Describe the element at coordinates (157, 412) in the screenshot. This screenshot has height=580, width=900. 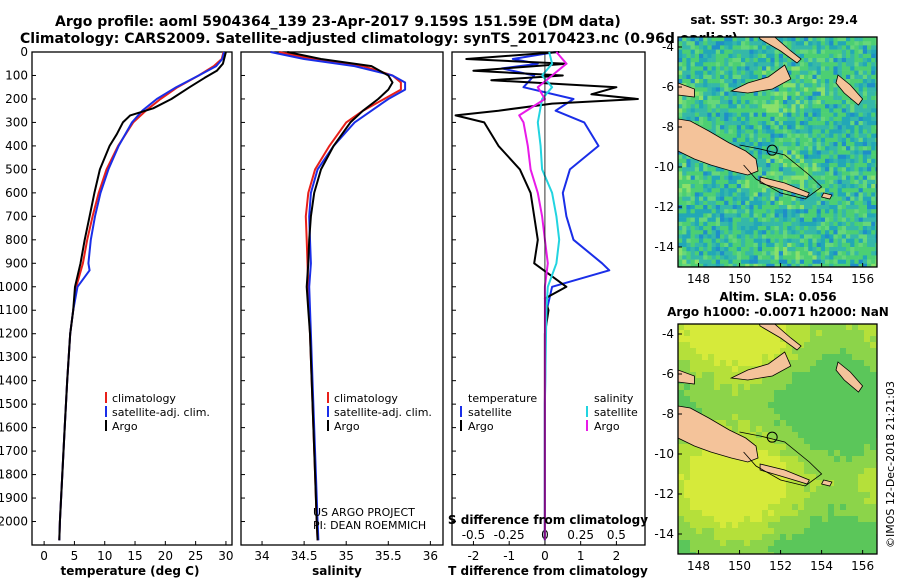
I see `temperature-legend: climatology satellite-adj. clim. Argo` at that location.